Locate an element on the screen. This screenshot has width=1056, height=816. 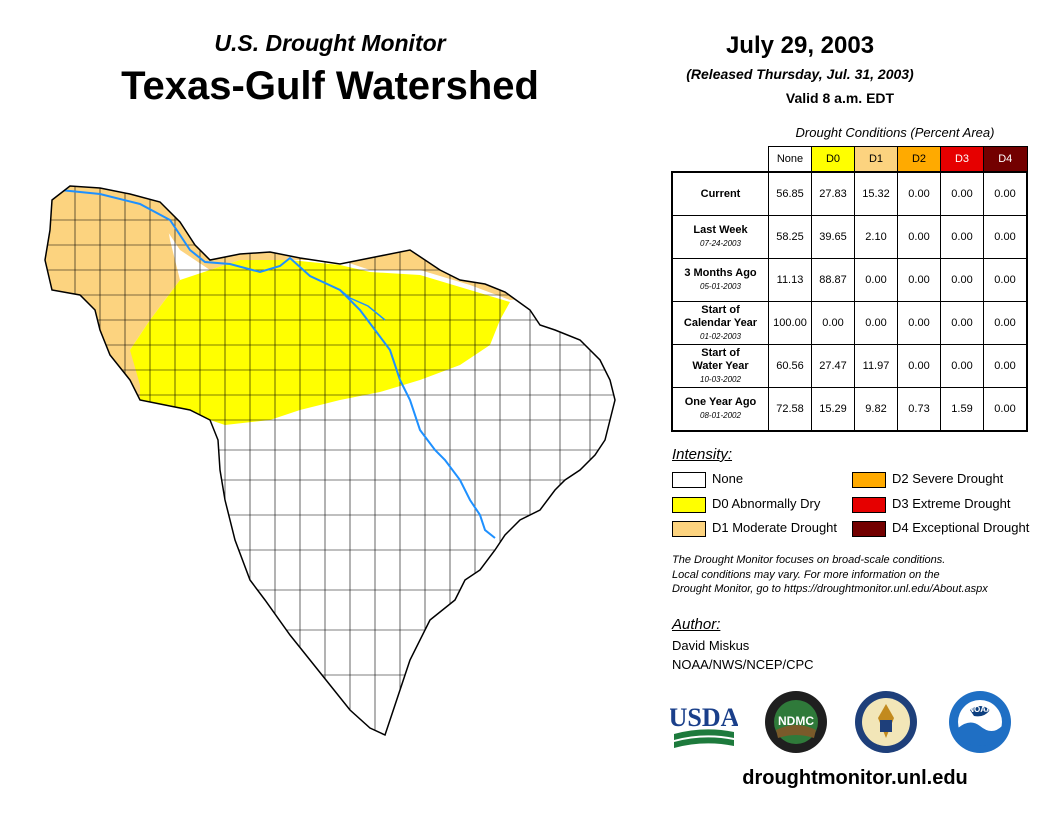
row-label: Start of Water Year 10-03-2002 is located at coordinates (720, 366).